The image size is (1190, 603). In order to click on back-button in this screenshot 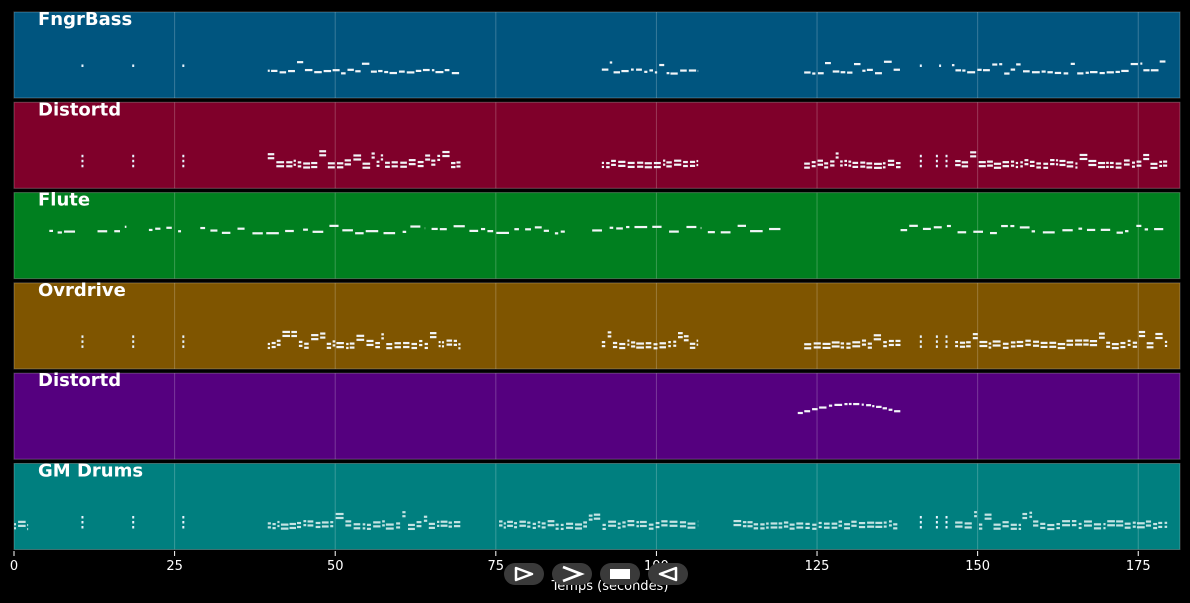, I will do `click(668, 574)`.